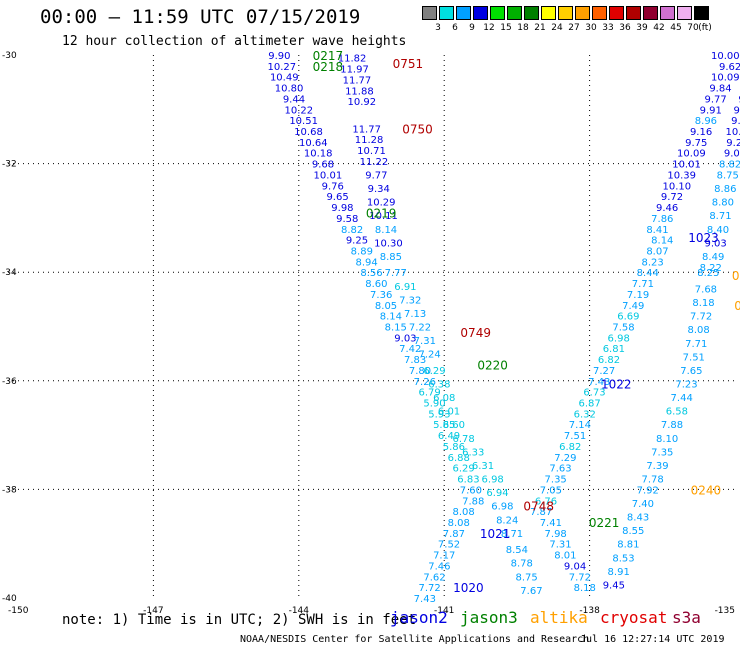 This screenshot has width=740, height=650. What do you see at coordinates (725, 611) in the screenshot?
I see `x-tick-label: -135` at bounding box center [725, 611].